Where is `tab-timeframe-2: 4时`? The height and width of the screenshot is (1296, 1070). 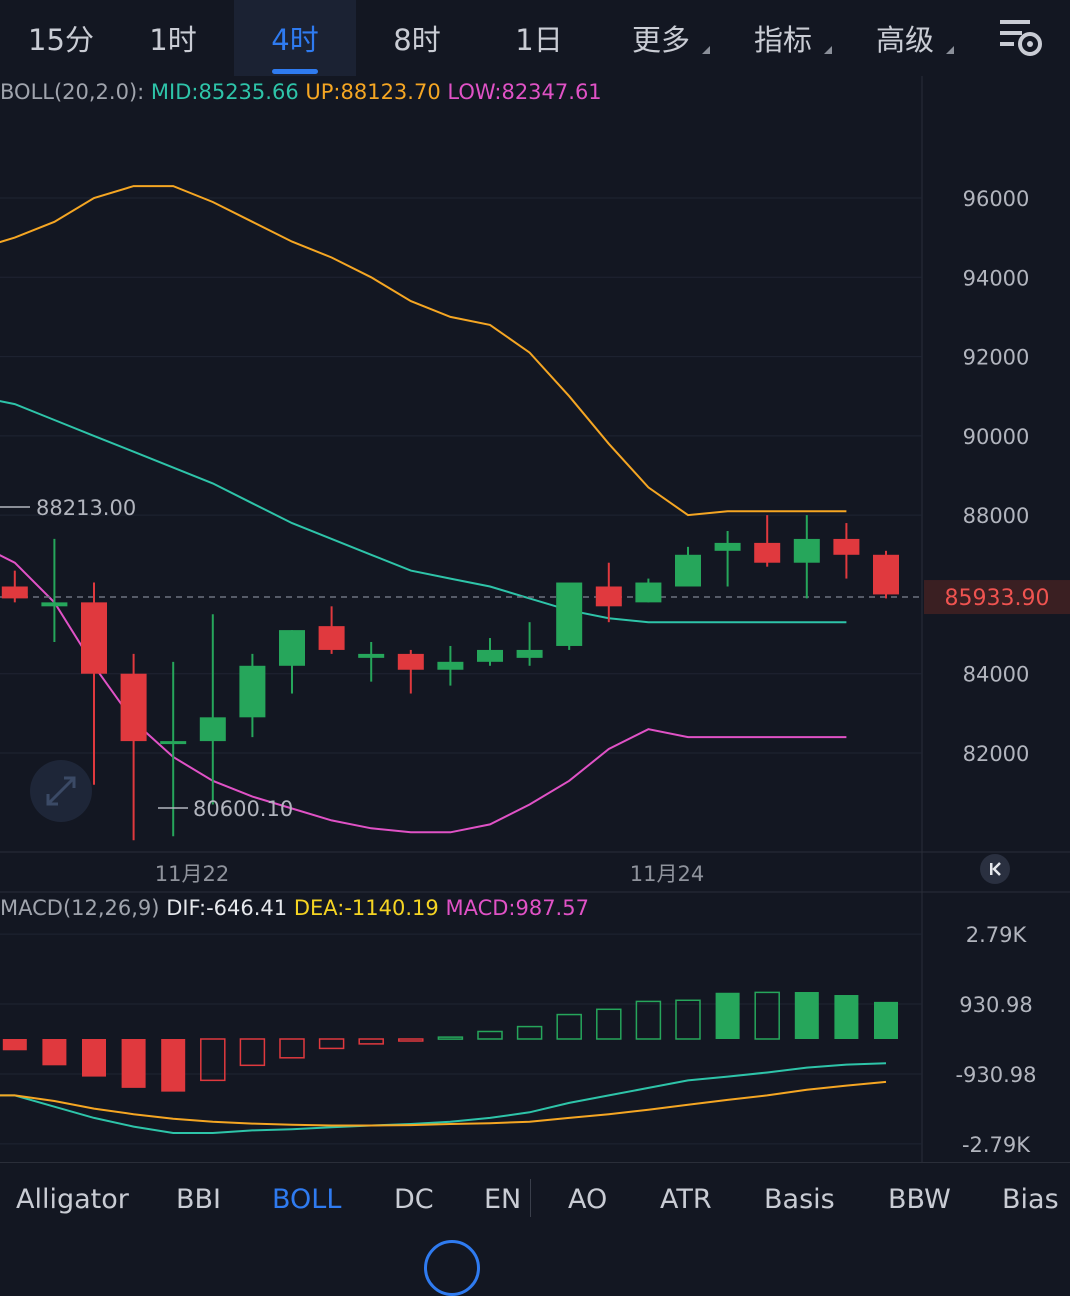
tab-timeframe-2: 4时 is located at coordinates (295, 38).